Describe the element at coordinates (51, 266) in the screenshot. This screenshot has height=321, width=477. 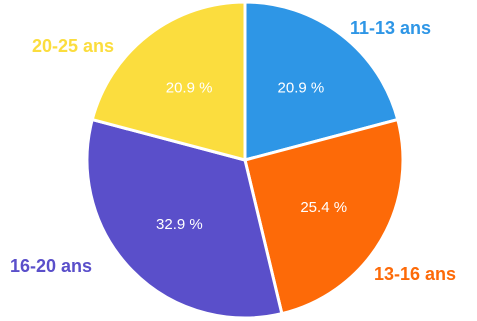
I see `category-label: 16-20 ans` at that location.